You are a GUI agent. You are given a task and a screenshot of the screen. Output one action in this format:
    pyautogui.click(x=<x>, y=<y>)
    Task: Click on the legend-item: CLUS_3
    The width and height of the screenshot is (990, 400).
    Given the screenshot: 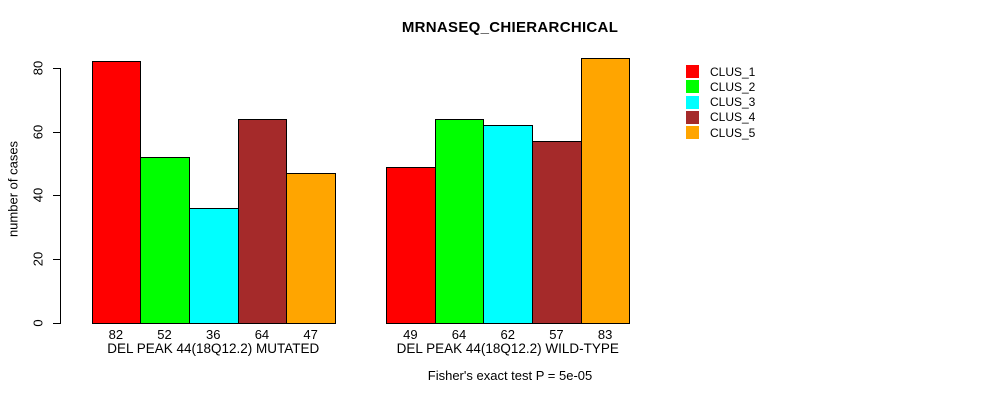 What is the action you would take?
    pyautogui.click(x=720, y=102)
    